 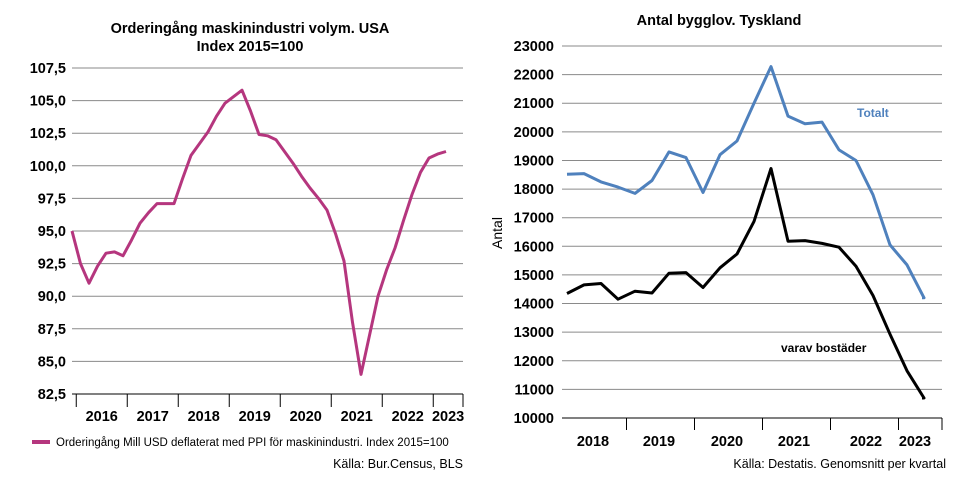 I want to click on left-x-tick-label: 2019, so click(x=255, y=417).